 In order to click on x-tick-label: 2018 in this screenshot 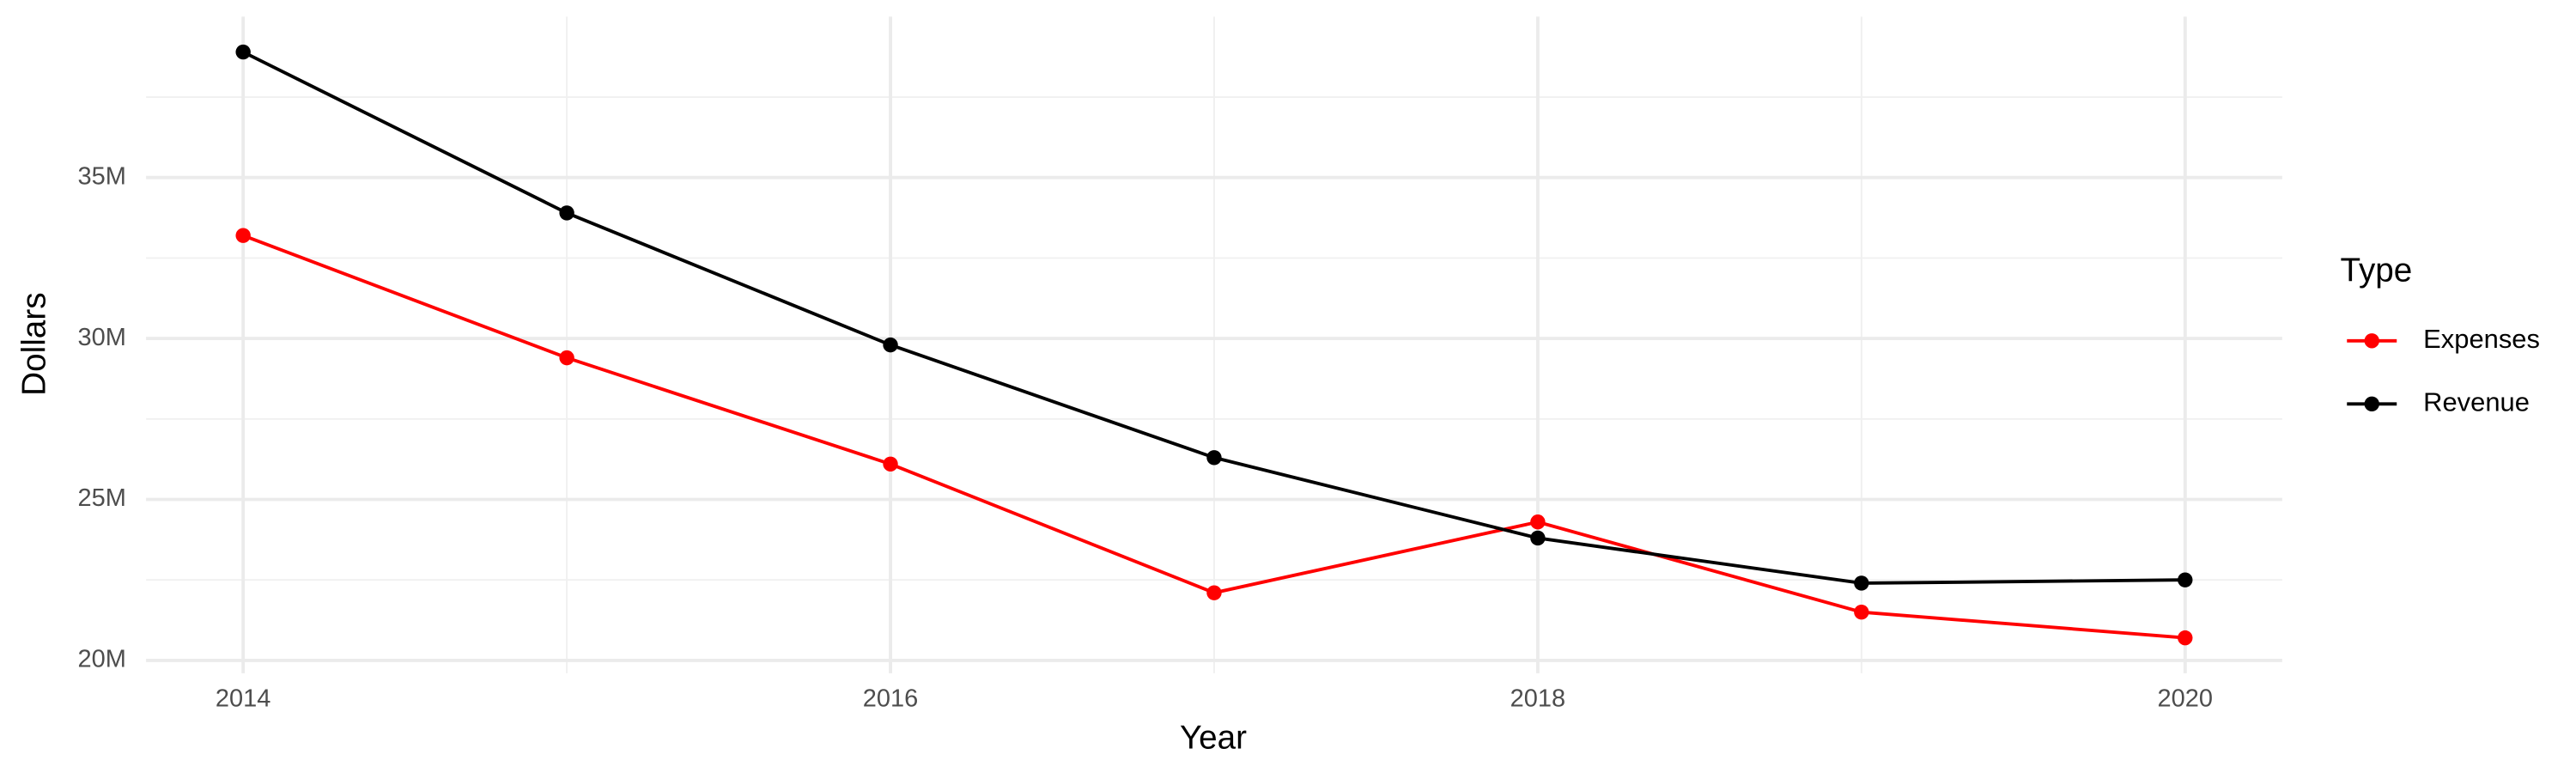, I will do `click(1537, 698)`.